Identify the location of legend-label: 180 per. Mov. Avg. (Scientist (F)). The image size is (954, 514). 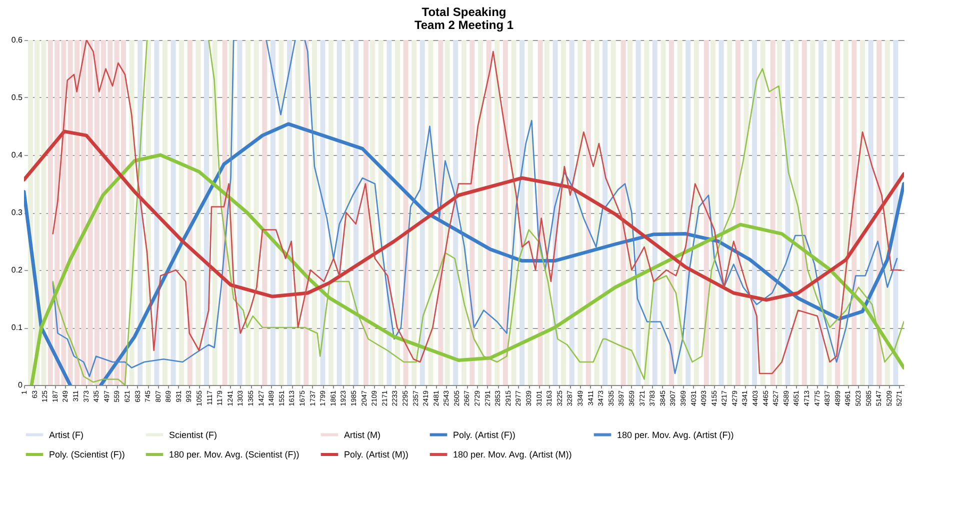
(234, 455).